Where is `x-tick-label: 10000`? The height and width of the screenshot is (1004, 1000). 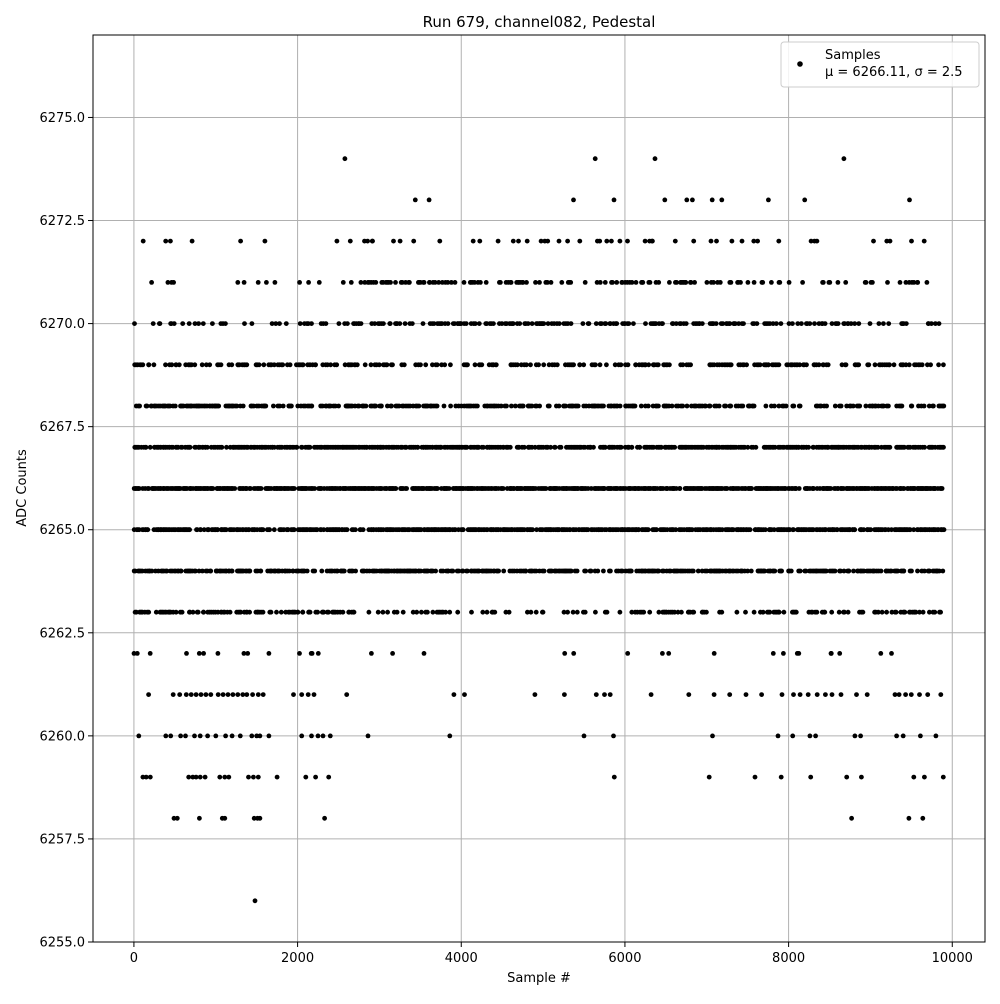 x-tick-label: 10000 is located at coordinates (952, 958).